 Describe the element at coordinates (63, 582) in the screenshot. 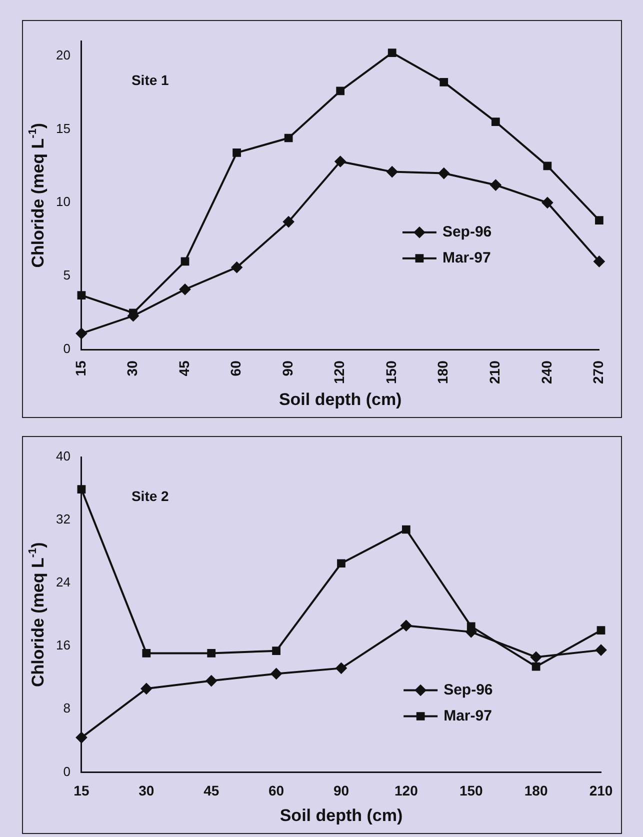

I see `y-tick-label: 24` at that location.